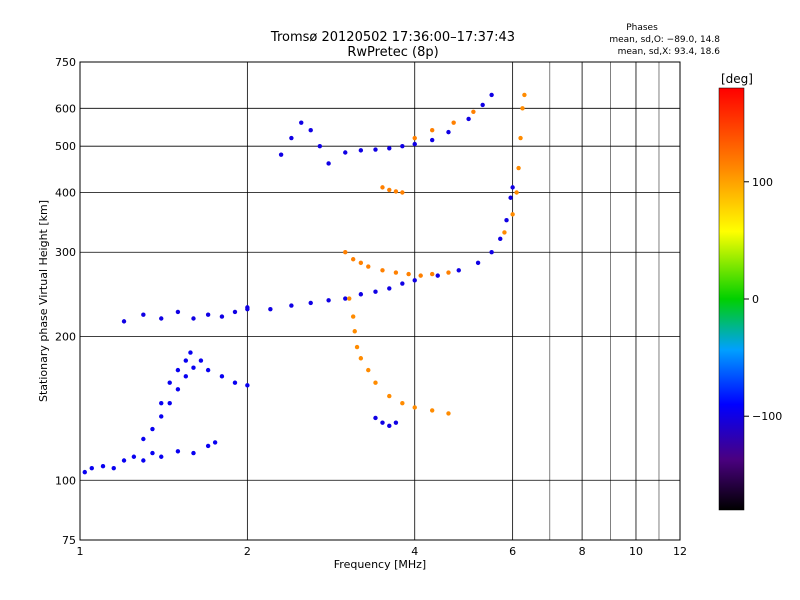 This screenshot has width=800, height=600. I want to click on phases-line-x: mean, sd,X: 93.4, 18.6, so click(669, 52).